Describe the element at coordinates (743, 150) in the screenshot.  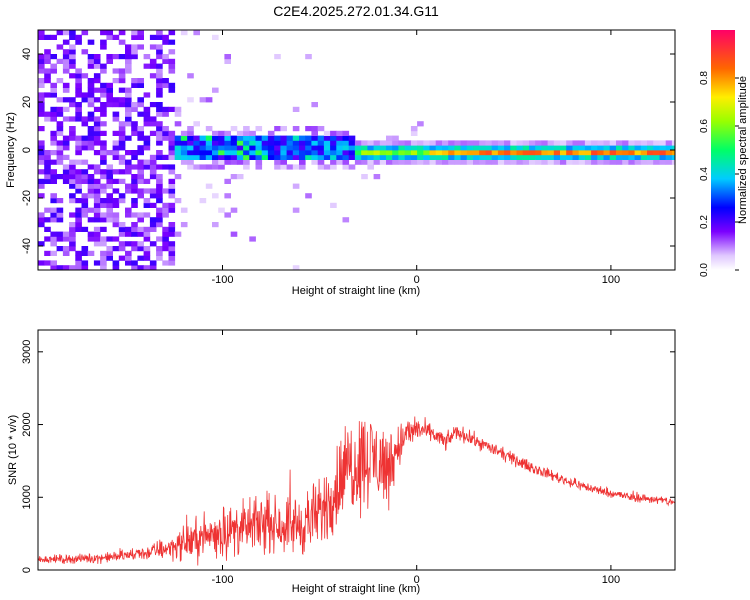
I see `colorbar-label: Normalized spectral amplitude` at that location.